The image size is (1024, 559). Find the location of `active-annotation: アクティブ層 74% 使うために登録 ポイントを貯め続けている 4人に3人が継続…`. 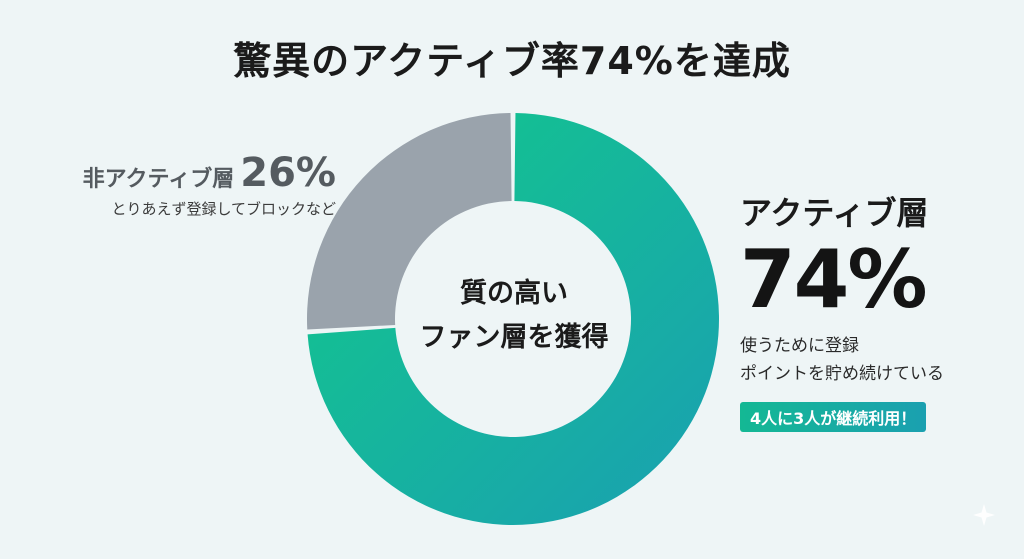

active-annotation: アクティブ層 74% 使うために登録 ポイントを貯め続けている 4人に3人が継続… is located at coordinates (875, 310).